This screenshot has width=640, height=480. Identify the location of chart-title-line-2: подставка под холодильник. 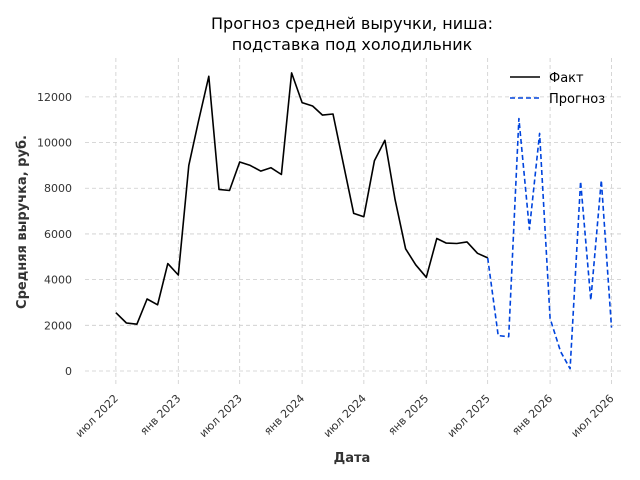
(352, 44).